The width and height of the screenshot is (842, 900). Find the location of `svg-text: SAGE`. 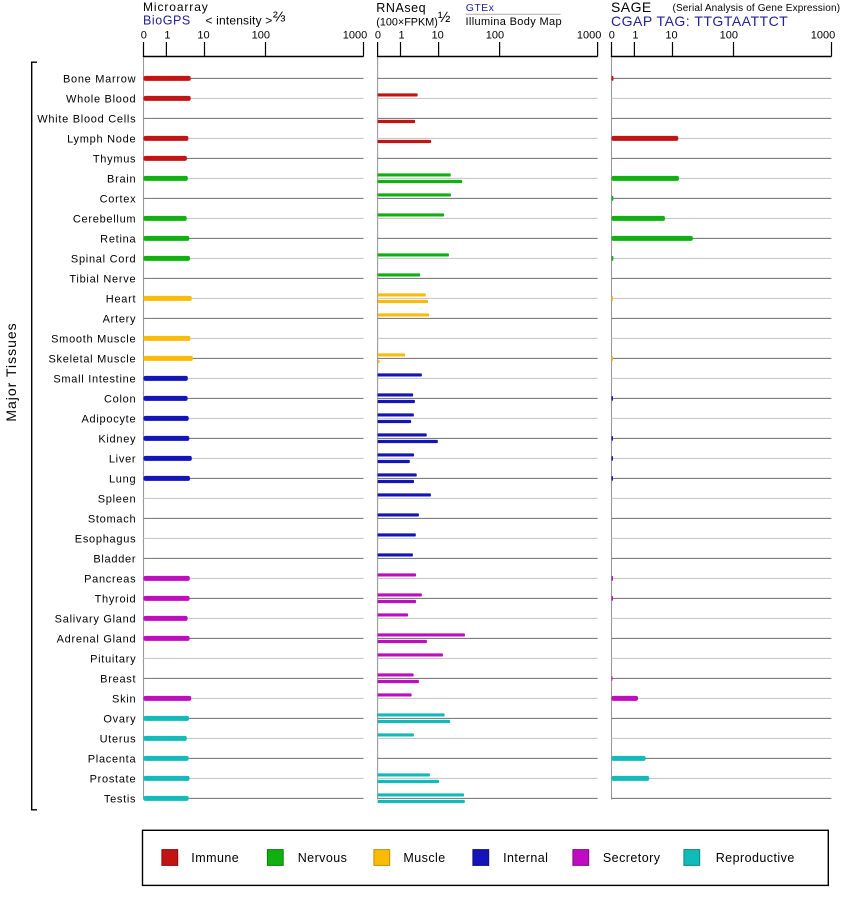

svg-text: SAGE is located at coordinates (631, 7).